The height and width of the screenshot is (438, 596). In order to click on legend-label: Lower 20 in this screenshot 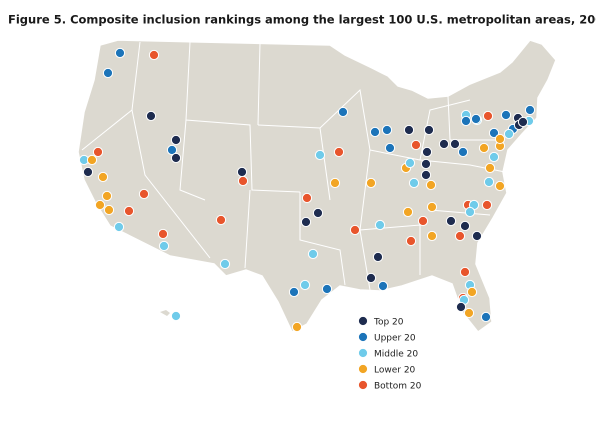, I will do `click(395, 371)`.